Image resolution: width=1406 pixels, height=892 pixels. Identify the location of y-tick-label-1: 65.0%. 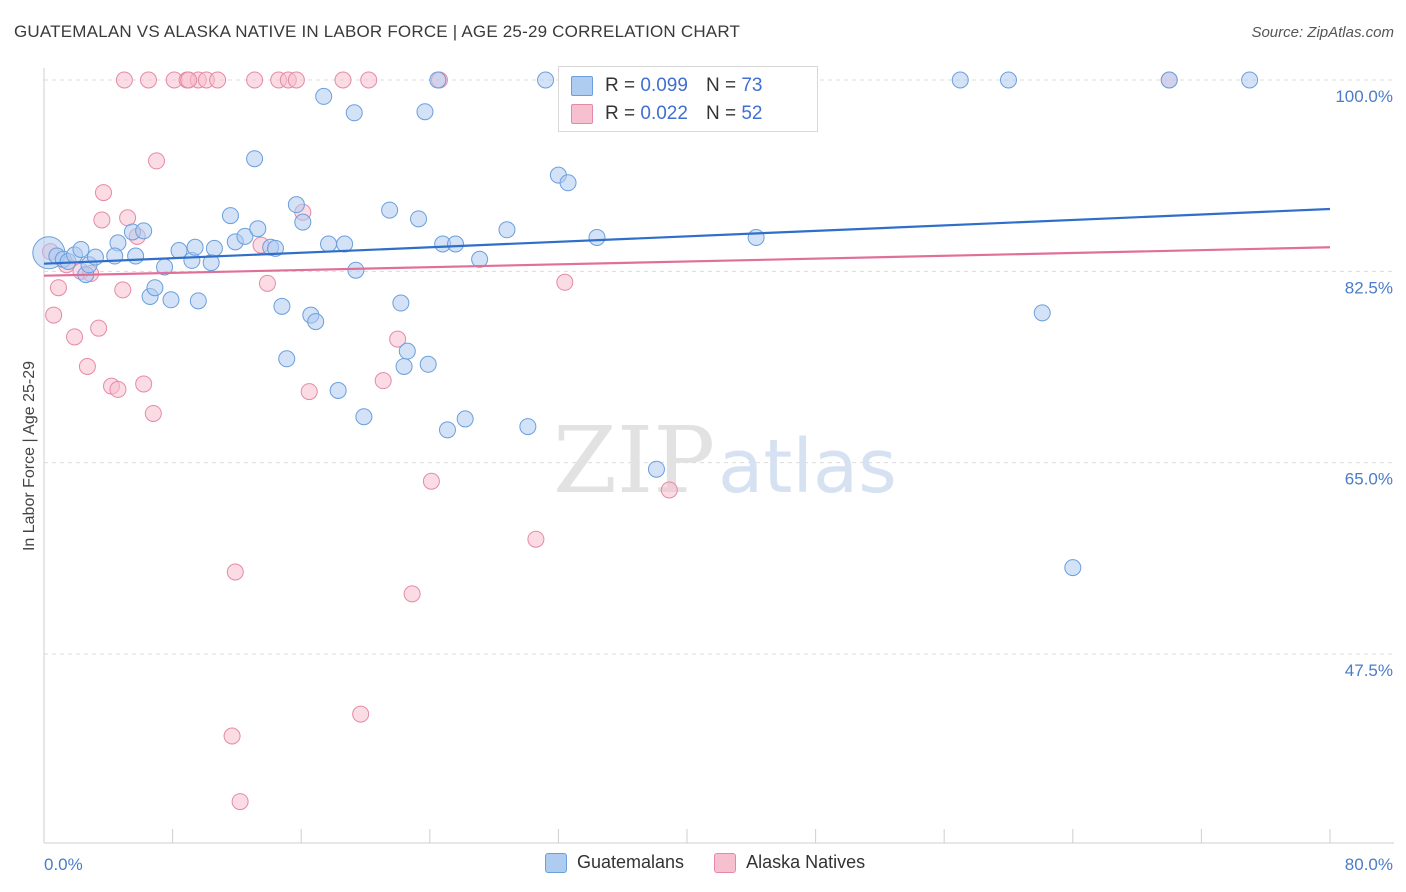
(1369, 479).